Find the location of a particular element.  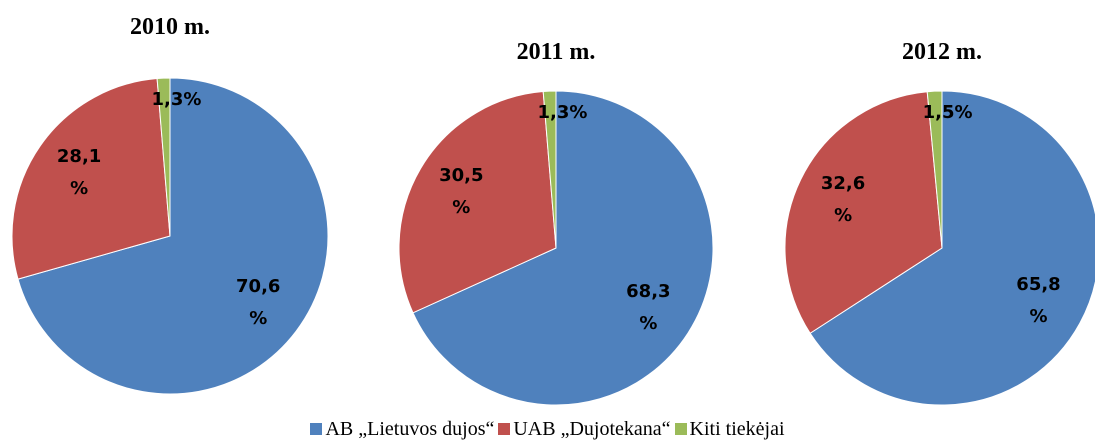

legend-item: Kiti tiekėjai is located at coordinates (729, 429).